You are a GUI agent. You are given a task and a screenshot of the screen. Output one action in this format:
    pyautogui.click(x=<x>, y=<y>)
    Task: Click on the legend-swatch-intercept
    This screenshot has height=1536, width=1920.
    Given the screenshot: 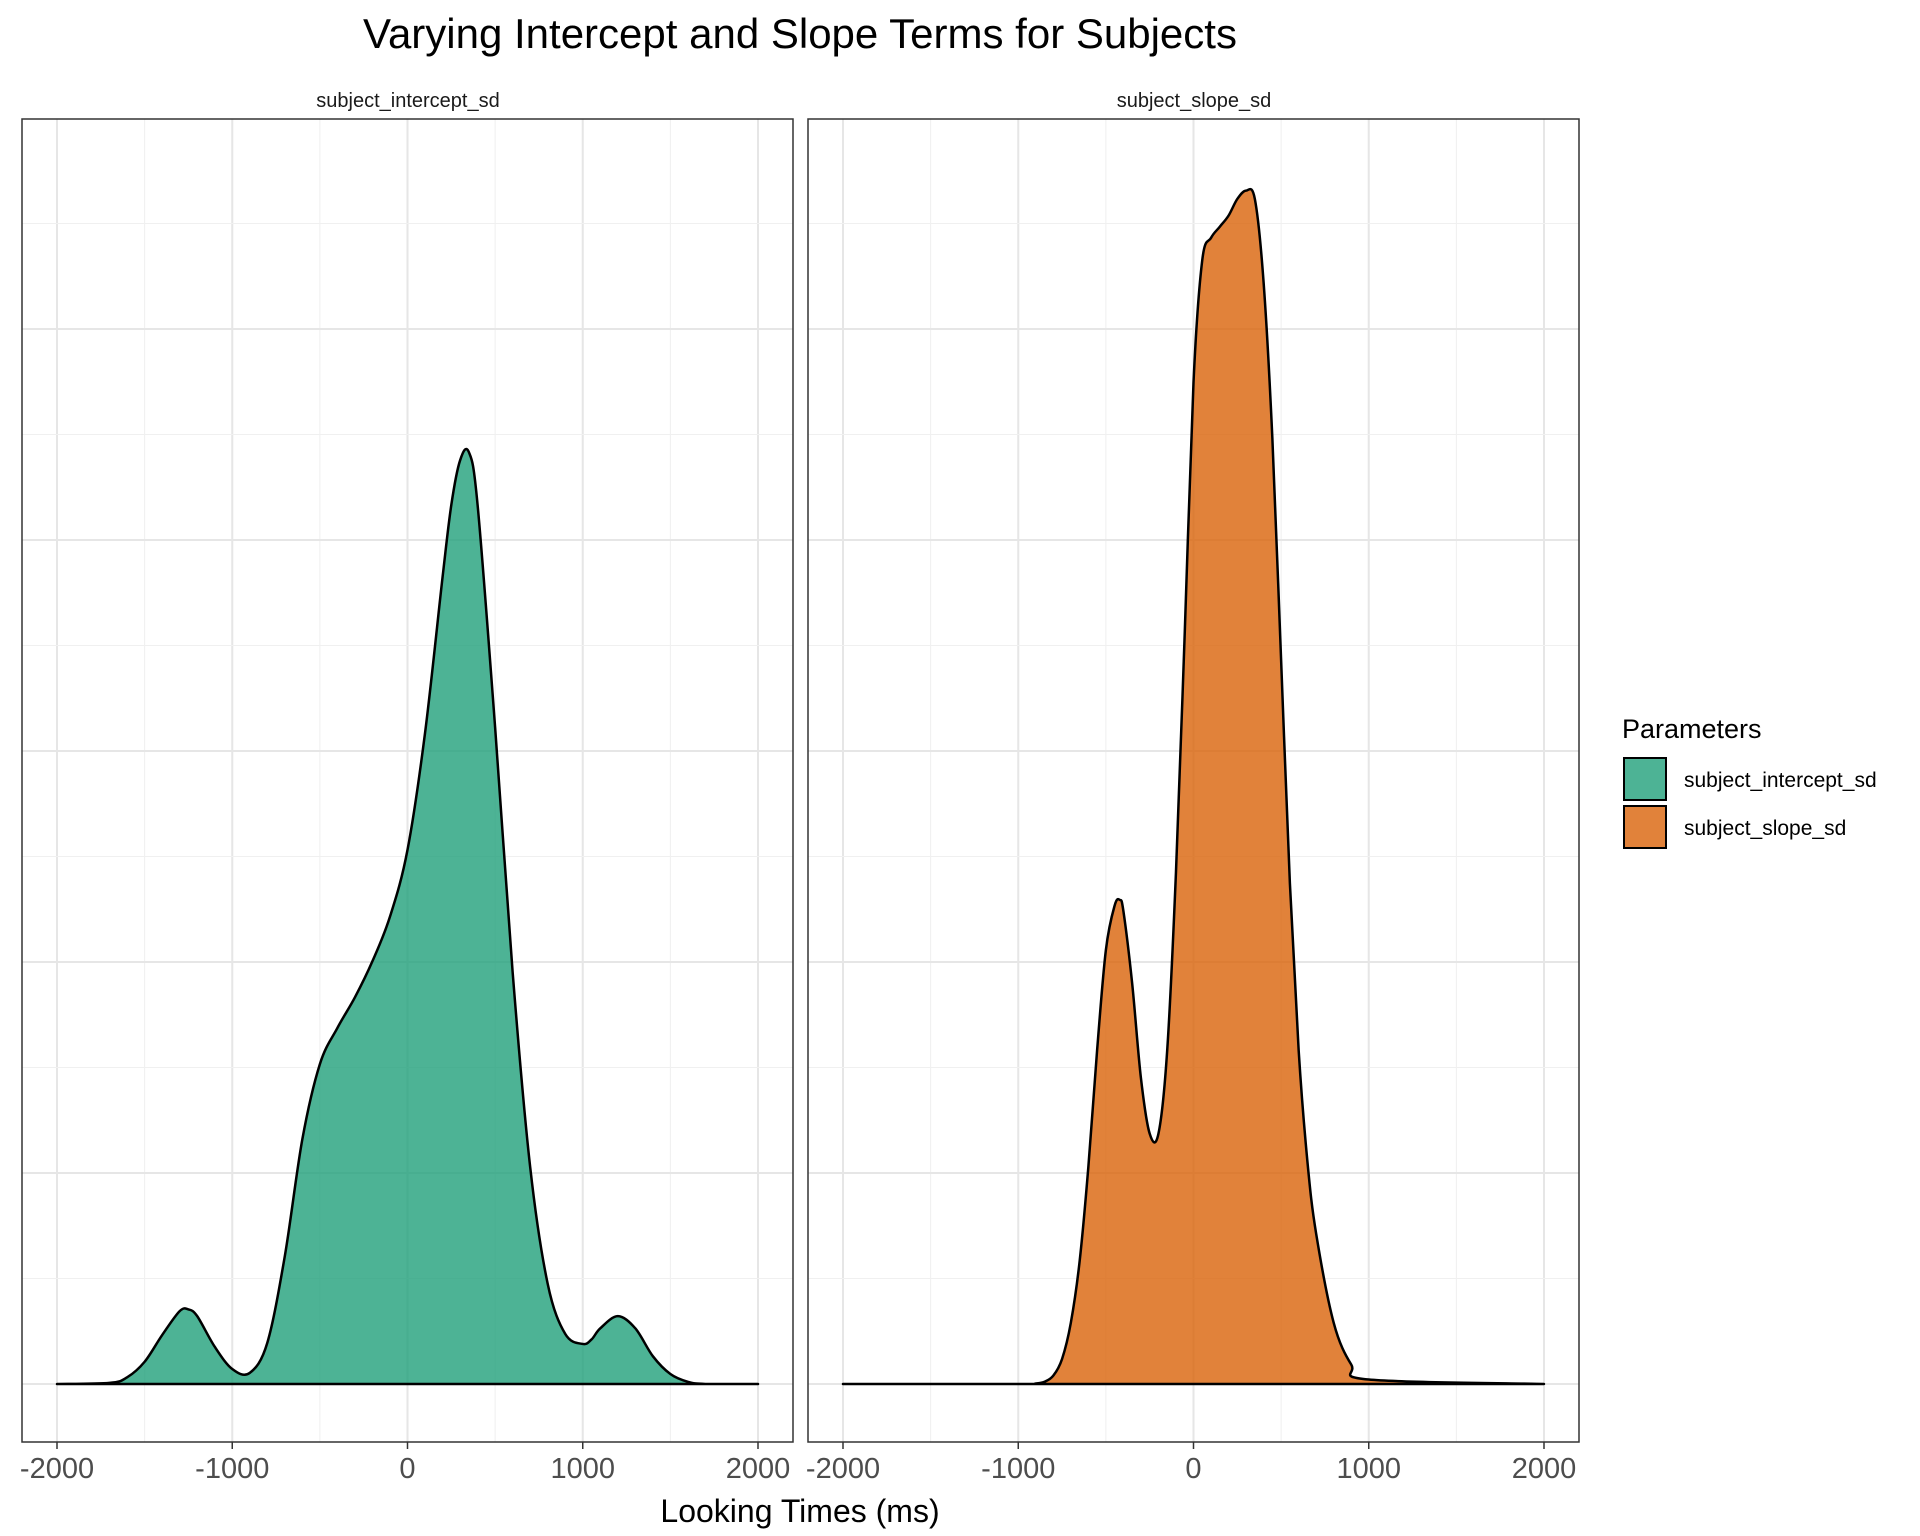 What is the action you would take?
    pyautogui.click(x=1645, y=779)
    